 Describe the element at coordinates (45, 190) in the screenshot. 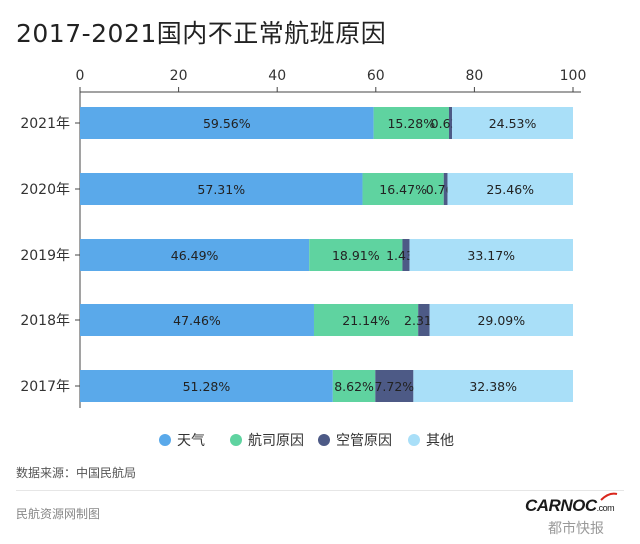

I see `category-label: 2020年` at that location.